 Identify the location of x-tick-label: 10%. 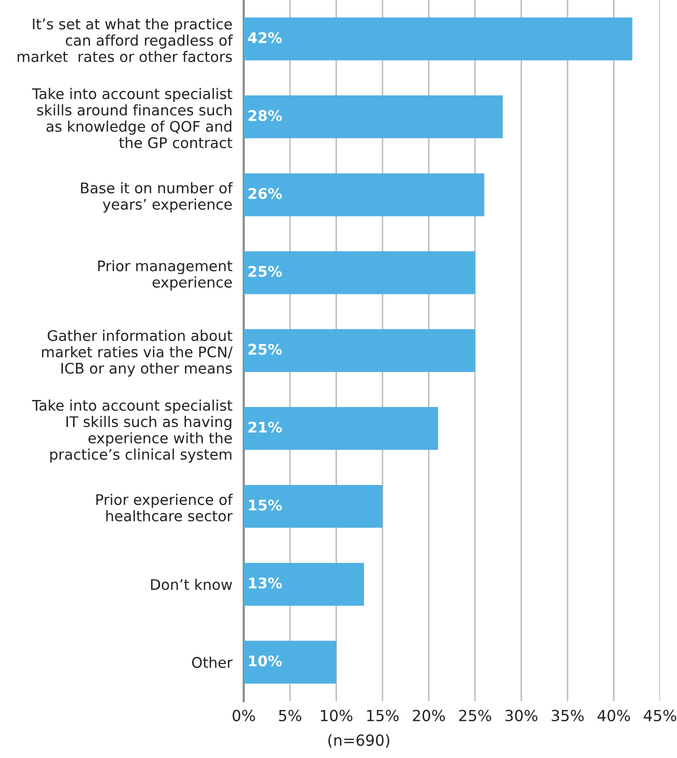
(336, 716).